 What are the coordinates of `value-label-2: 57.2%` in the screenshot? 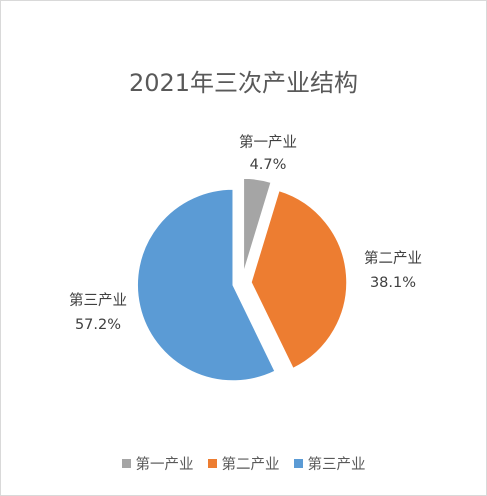 It's located at (98, 325).